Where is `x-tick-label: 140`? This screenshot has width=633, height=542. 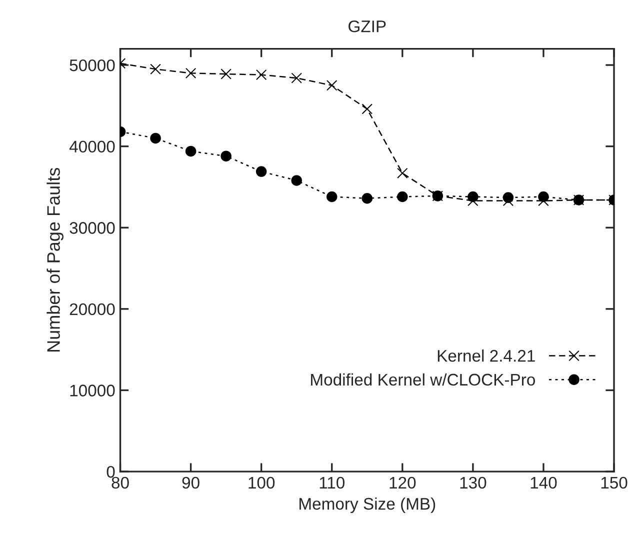 x-tick-label: 140 is located at coordinates (543, 482).